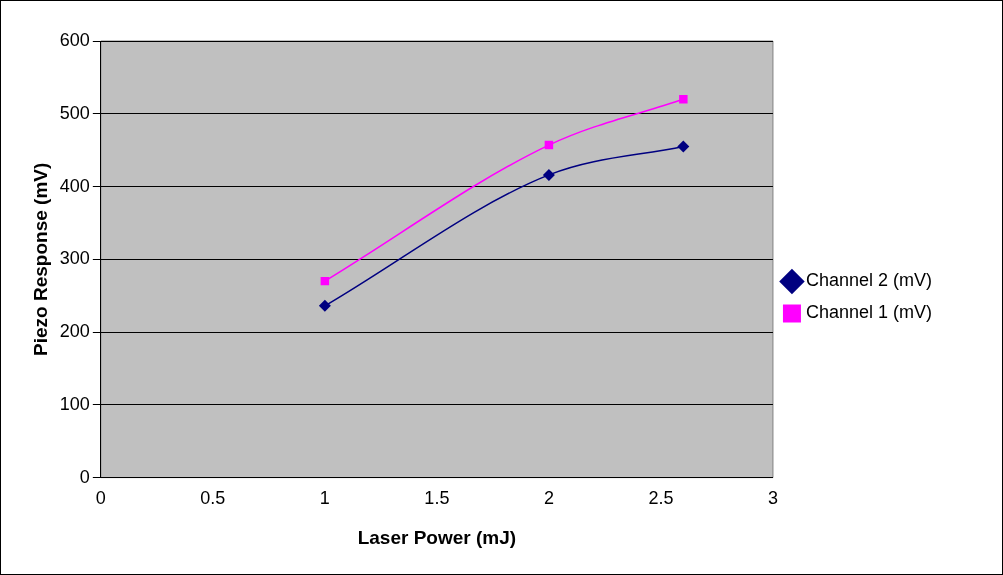 This screenshot has width=1003, height=575. What do you see at coordinates (869, 280) in the screenshot?
I see `legend-label: Channel 2 (mV)` at bounding box center [869, 280].